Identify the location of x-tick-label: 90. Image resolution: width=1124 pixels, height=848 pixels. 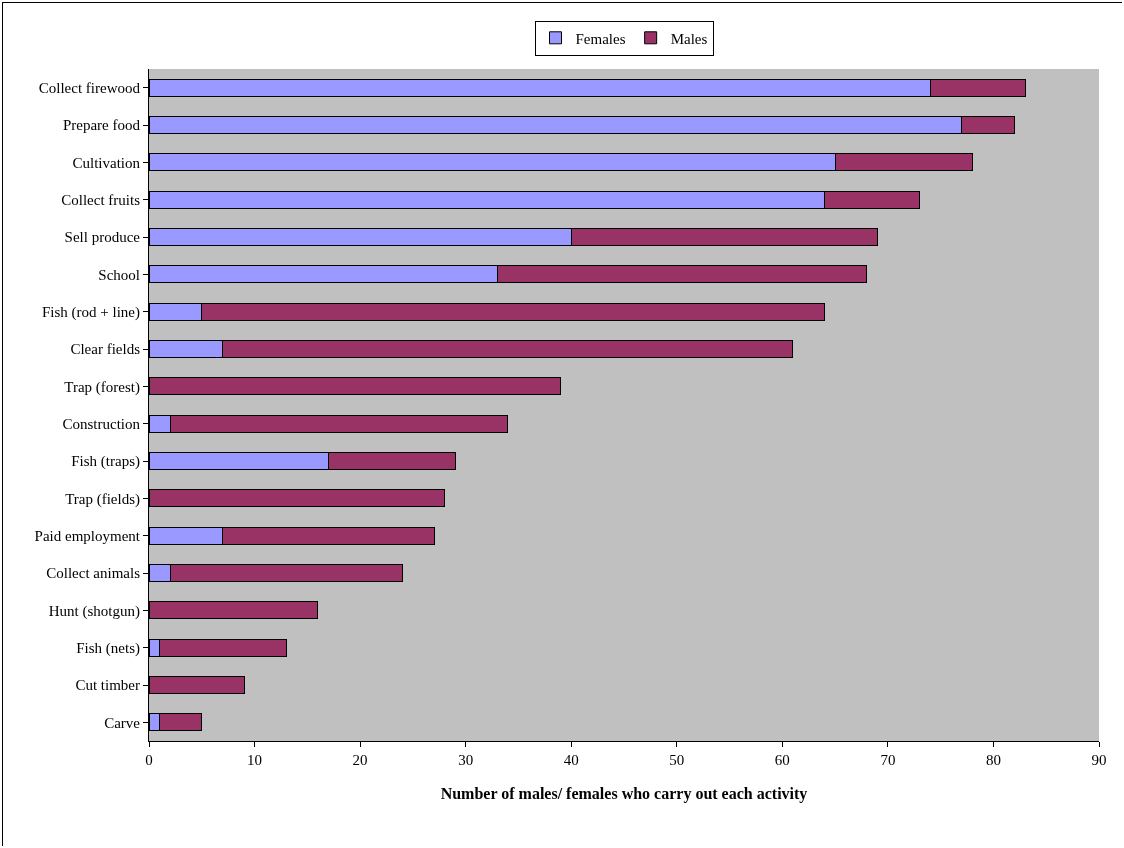
(1099, 760).